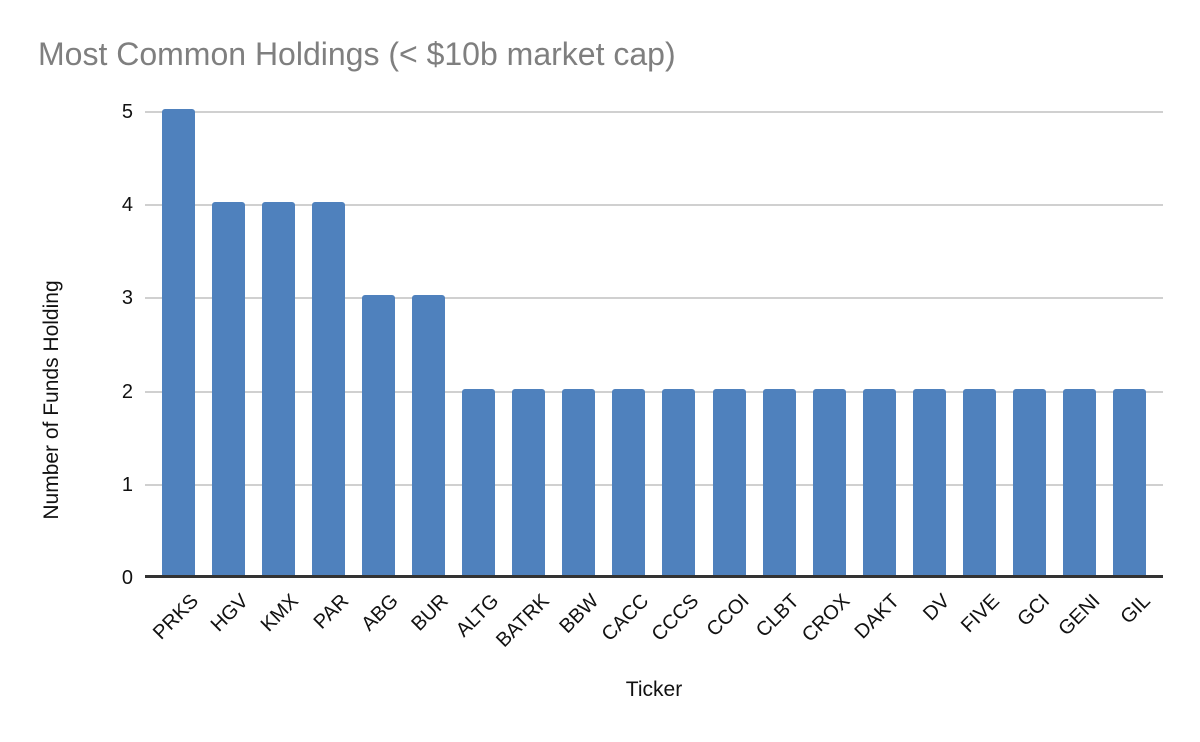  What do you see at coordinates (229, 613) in the screenshot?
I see `x-tick-label-hgv: HGV` at bounding box center [229, 613].